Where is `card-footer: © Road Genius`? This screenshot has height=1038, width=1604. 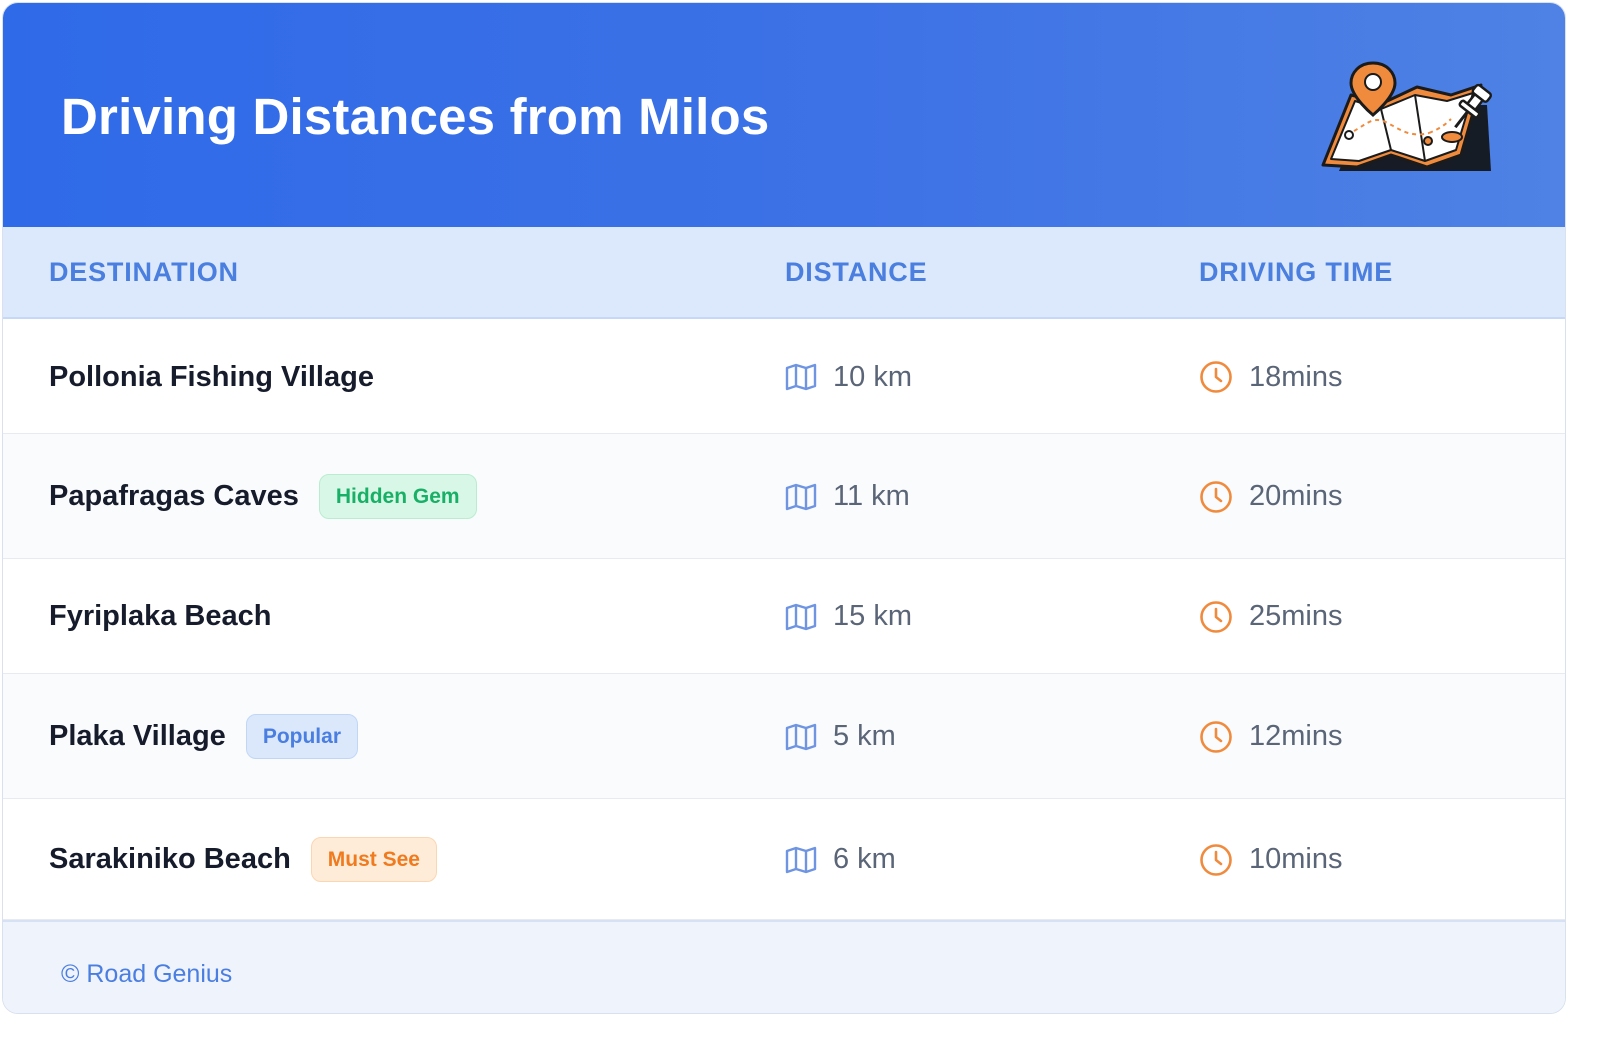
card-footer: © Road Genius is located at coordinates (784, 966).